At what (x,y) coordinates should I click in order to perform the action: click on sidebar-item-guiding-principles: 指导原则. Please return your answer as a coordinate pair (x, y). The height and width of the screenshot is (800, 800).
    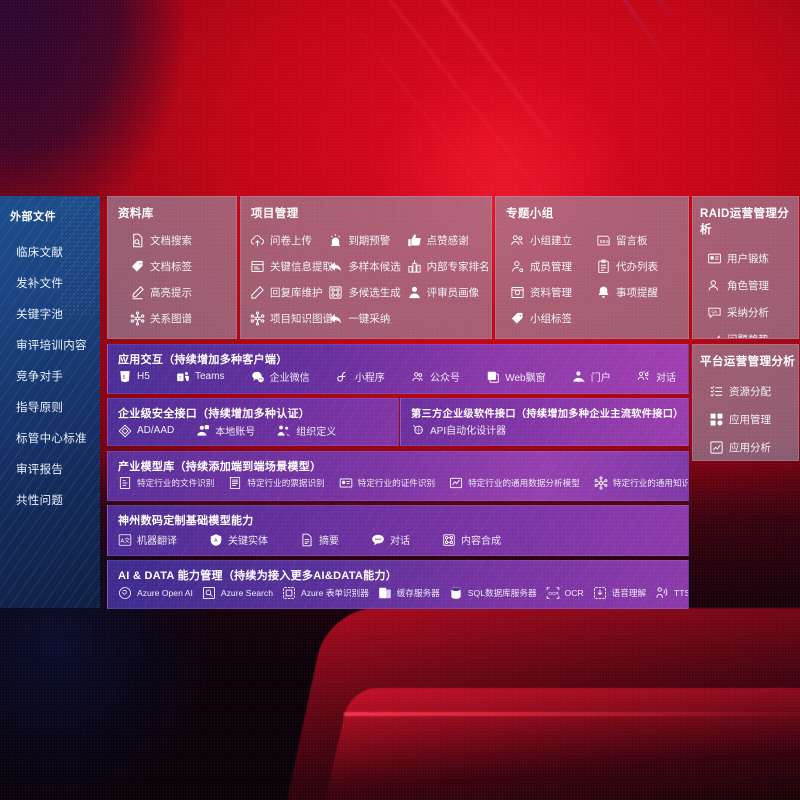
    Looking at the image, I should click on (40, 408).